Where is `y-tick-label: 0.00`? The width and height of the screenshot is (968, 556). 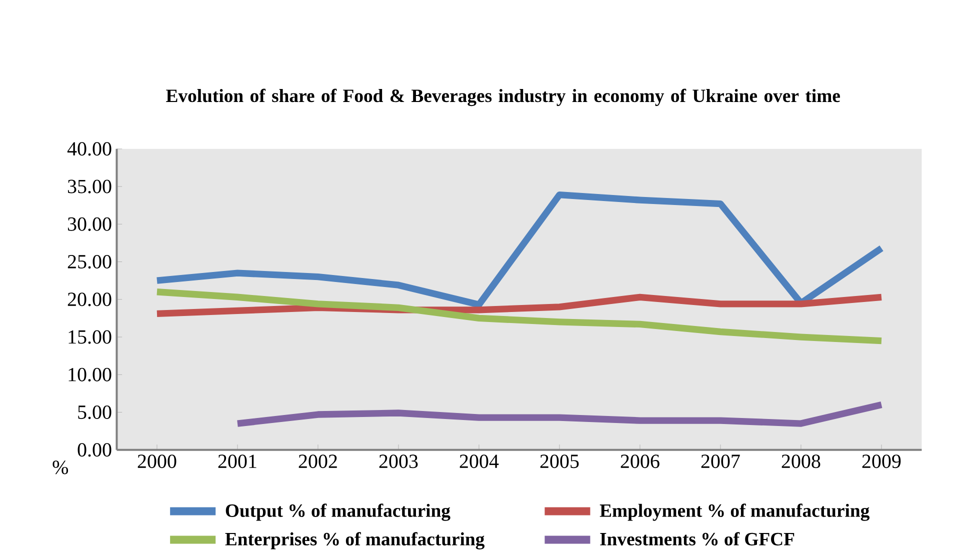
y-tick-label: 0.00 is located at coordinates (95, 450).